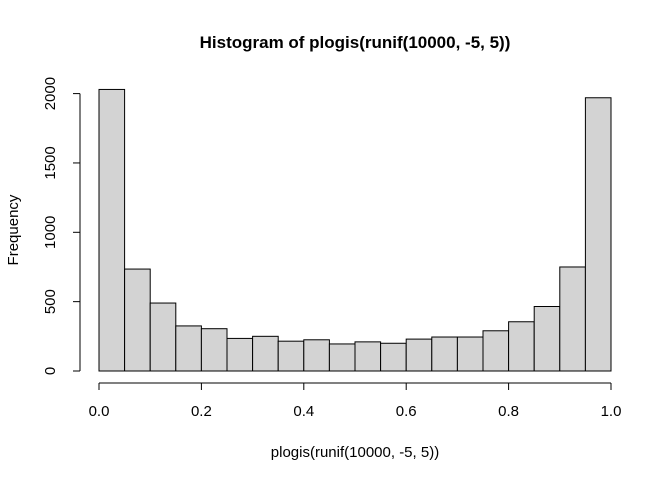  What do you see at coordinates (99, 411) in the screenshot?
I see `x-tick-label: 0.0` at bounding box center [99, 411].